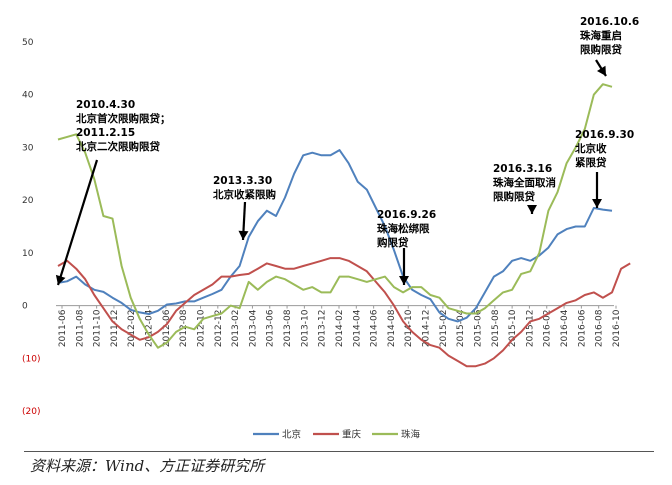  Describe the element at coordinates (513, 328) in the screenshot. I see `x-tick-label: 2015-10` at that location.